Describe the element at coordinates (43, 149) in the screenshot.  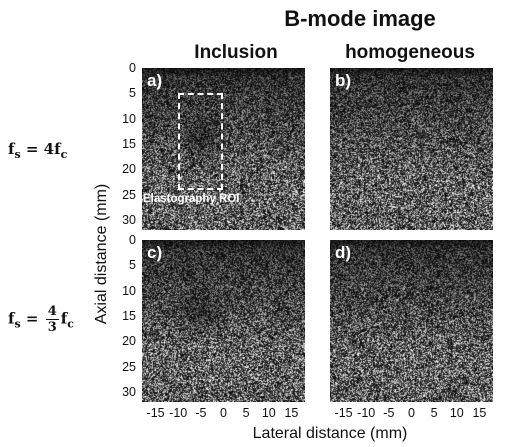
I see `eq-rhs: = 4f` at that location.